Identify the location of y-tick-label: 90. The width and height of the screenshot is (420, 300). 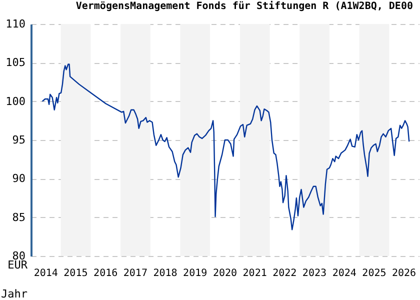
(19, 179).